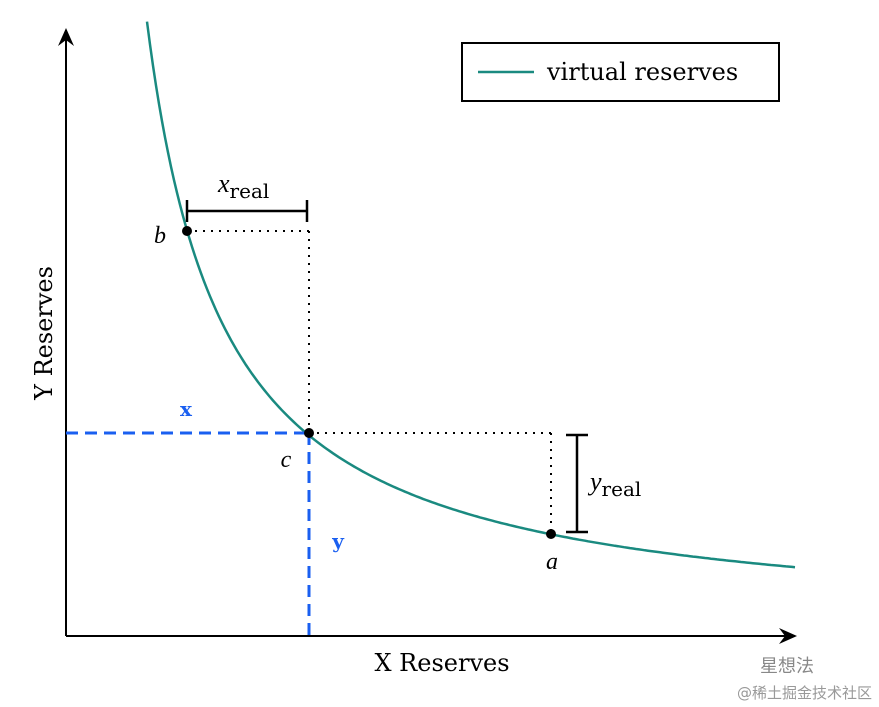 The width and height of the screenshot is (879, 707). Describe the element at coordinates (188, 533) in the screenshot. I see `dashed-reserves` at that location.